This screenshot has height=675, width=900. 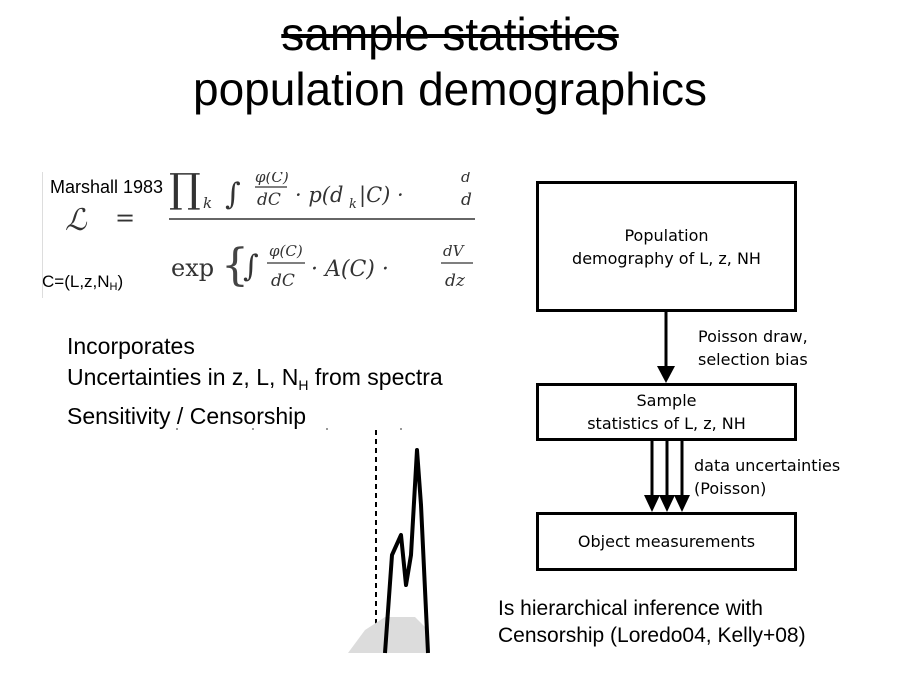 I want to click on formula-exp: exp, so click(x=192, y=268).